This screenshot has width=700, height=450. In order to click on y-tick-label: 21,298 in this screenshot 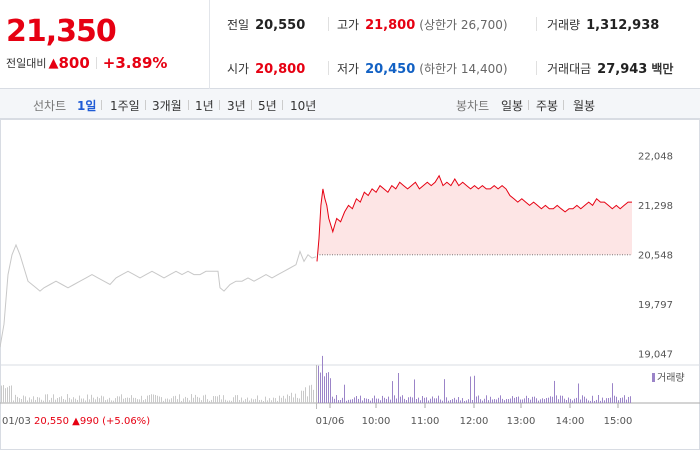, I will do `click(655, 206)`.